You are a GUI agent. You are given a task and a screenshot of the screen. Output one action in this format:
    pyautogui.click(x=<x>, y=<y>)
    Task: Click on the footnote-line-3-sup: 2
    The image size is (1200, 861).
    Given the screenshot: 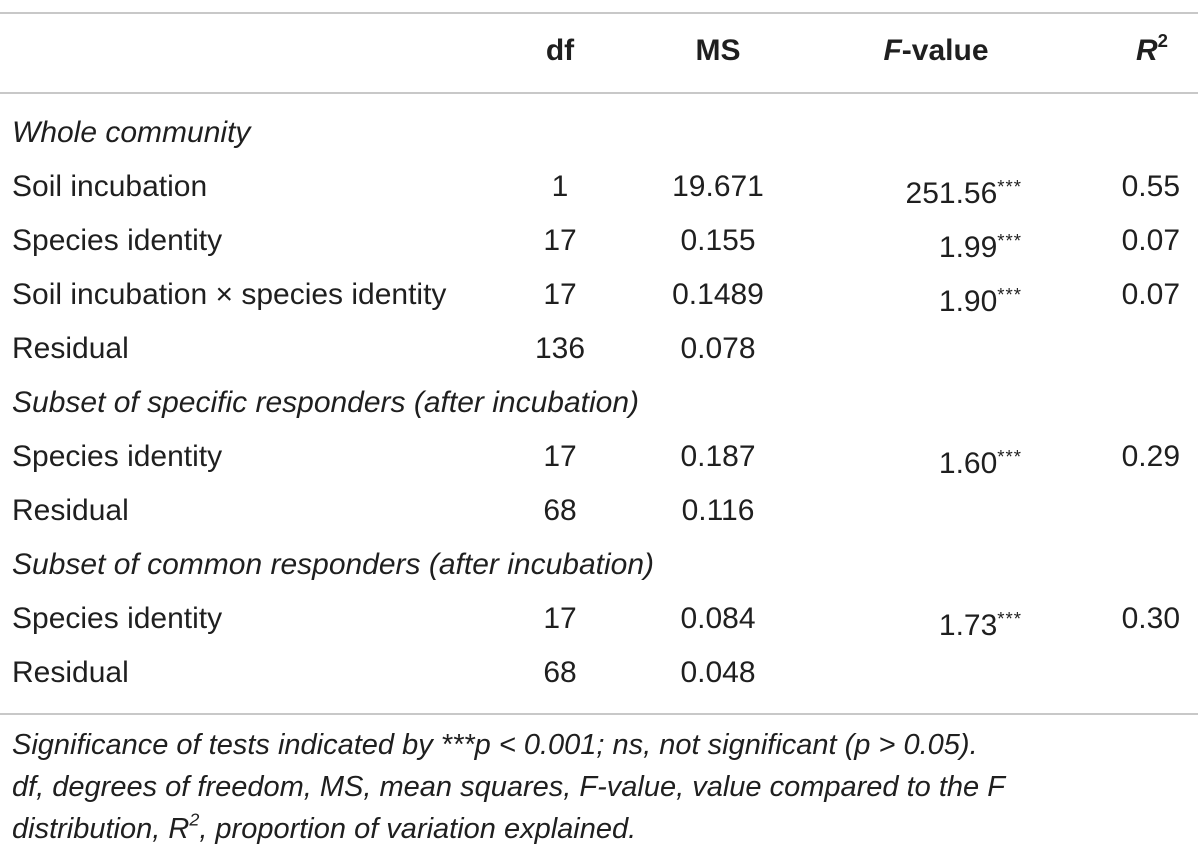 What is the action you would take?
    pyautogui.click(x=194, y=819)
    